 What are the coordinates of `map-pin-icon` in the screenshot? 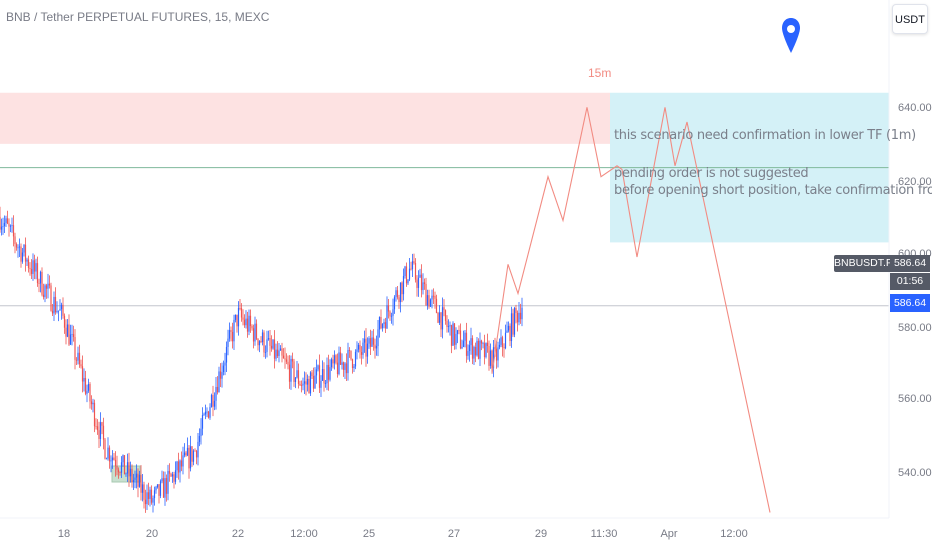 It's located at (791, 36).